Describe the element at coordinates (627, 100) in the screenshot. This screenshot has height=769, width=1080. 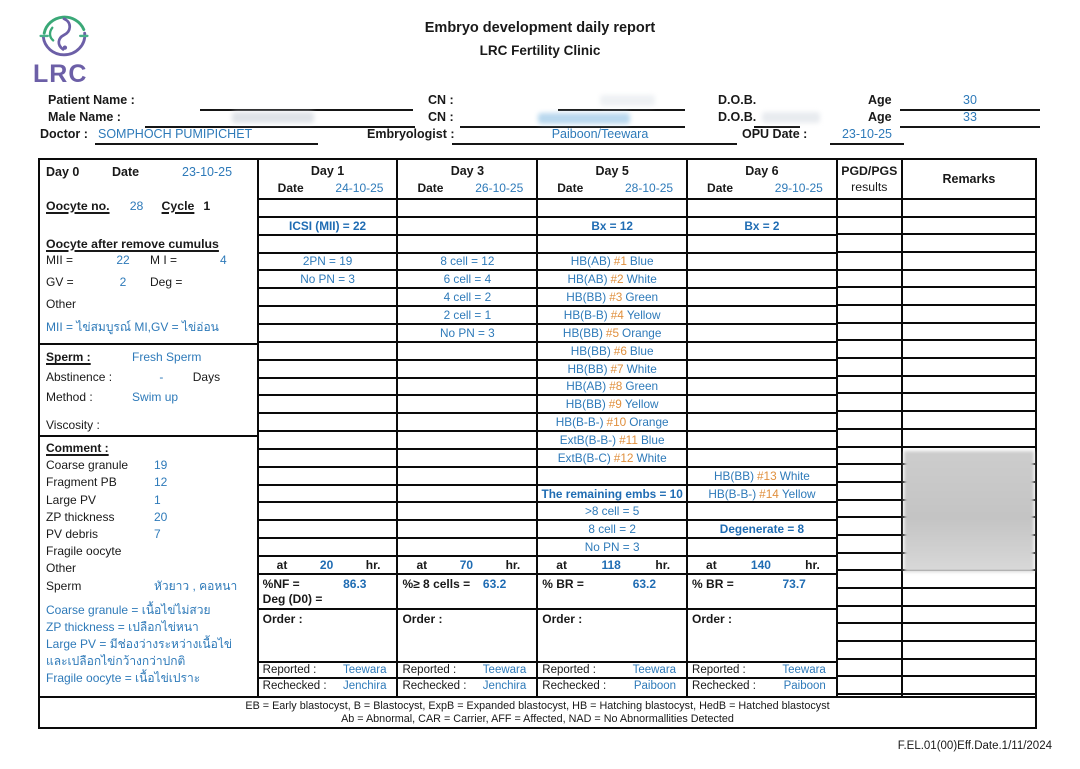
I see `redacted-cn1` at that location.